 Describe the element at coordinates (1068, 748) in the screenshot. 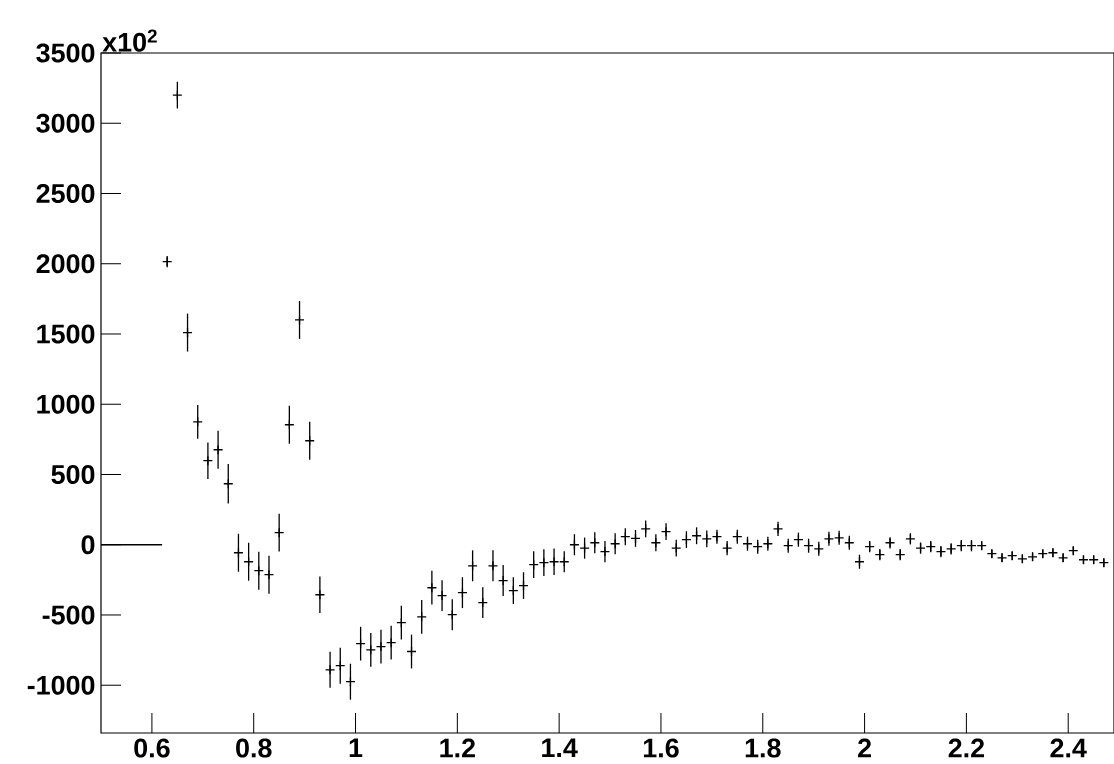

I see `x-tick-label: 2.4` at that location.